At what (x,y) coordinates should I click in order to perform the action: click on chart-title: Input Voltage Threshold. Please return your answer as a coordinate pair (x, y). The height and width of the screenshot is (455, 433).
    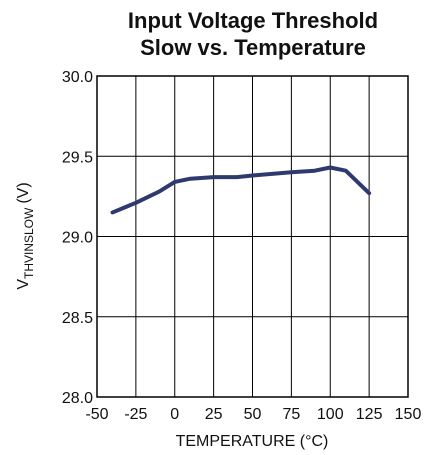
    Looking at the image, I should click on (253, 20).